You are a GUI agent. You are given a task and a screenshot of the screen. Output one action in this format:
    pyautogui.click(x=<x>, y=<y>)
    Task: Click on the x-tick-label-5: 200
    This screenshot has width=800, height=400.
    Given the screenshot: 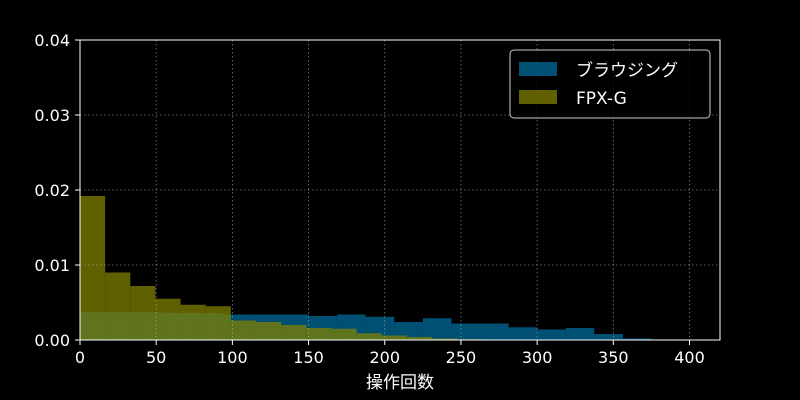 What is the action you would take?
    pyautogui.click(x=384, y=357)
    